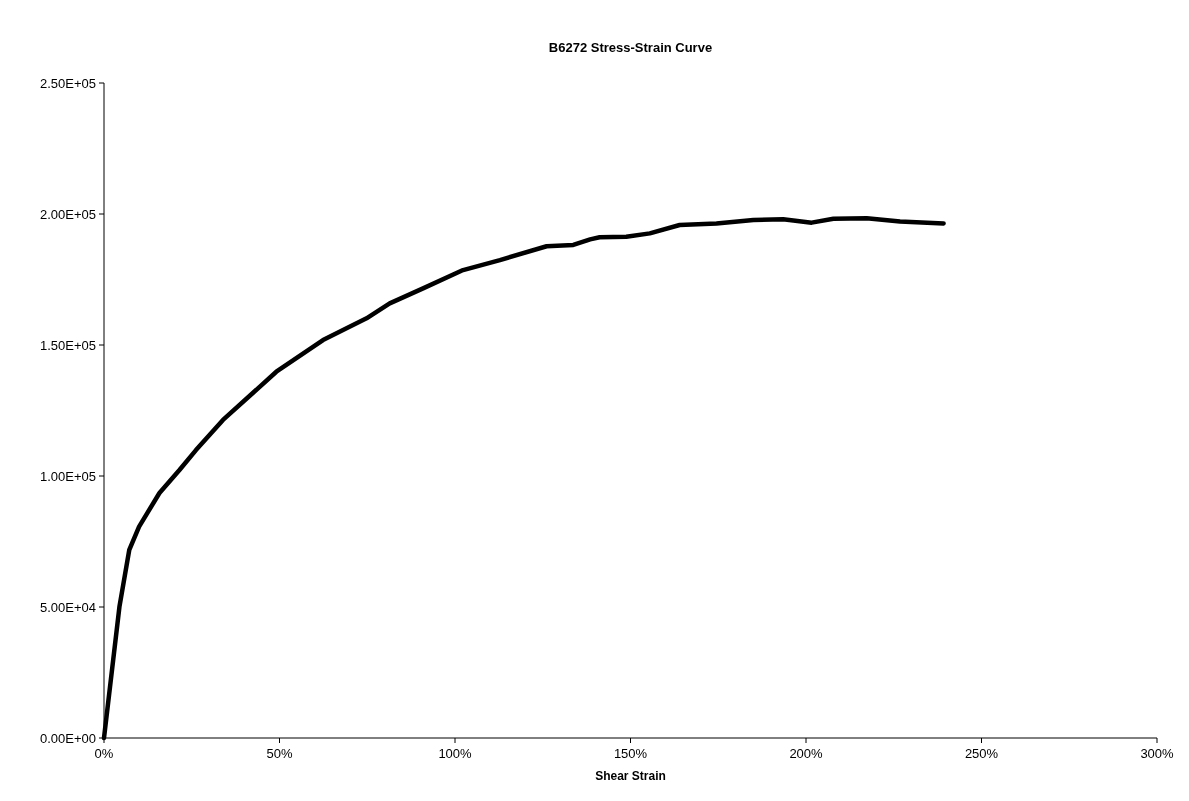  What do you see at coordinates (104, 753) in the screenshot?
I see `x-tick-label: 0%` at bounding box center [104, 753].